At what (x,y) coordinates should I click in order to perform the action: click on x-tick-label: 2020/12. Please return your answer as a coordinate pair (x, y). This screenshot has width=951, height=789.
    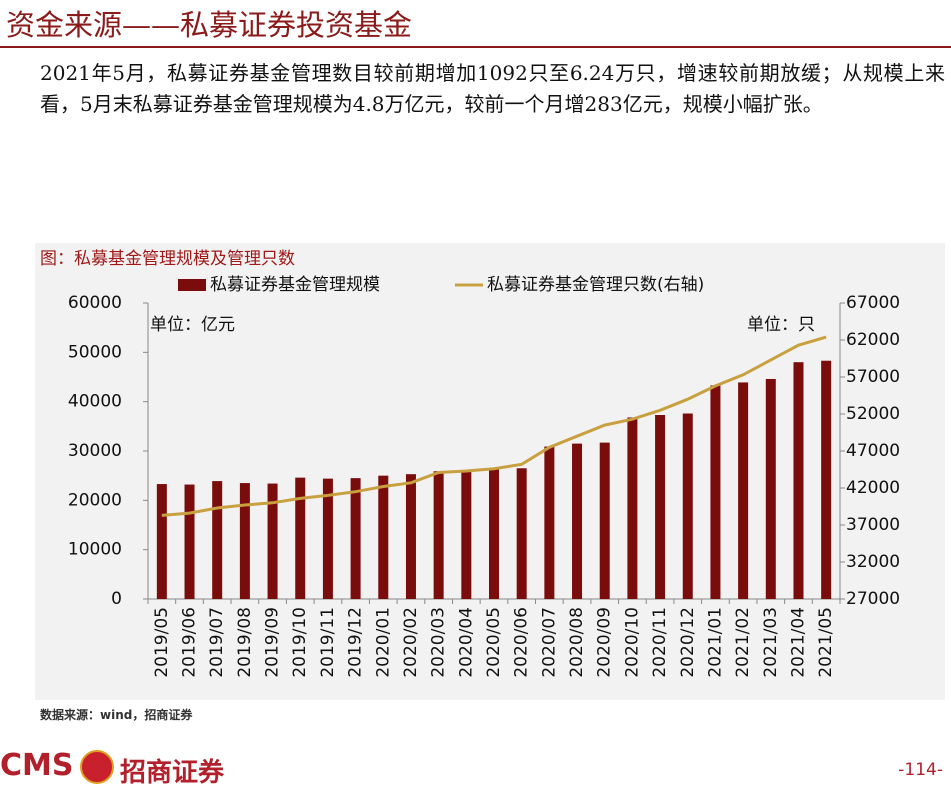
    Looking at the image, I should click on (688, 642).